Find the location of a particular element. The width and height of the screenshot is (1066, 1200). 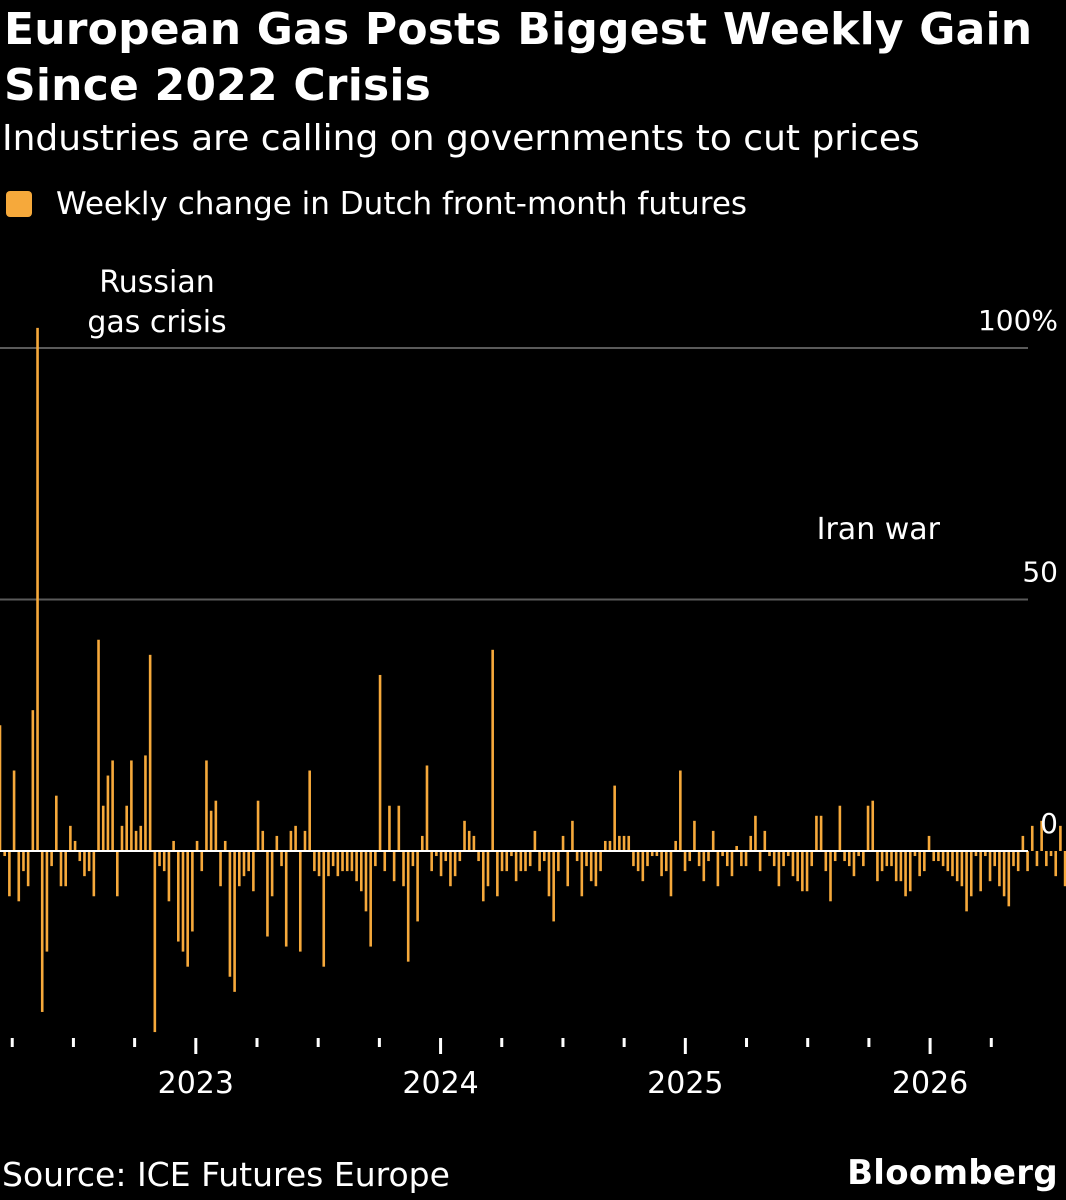

annotation-russian-gas-crisis: Russian is located at coordinates (157, 282).